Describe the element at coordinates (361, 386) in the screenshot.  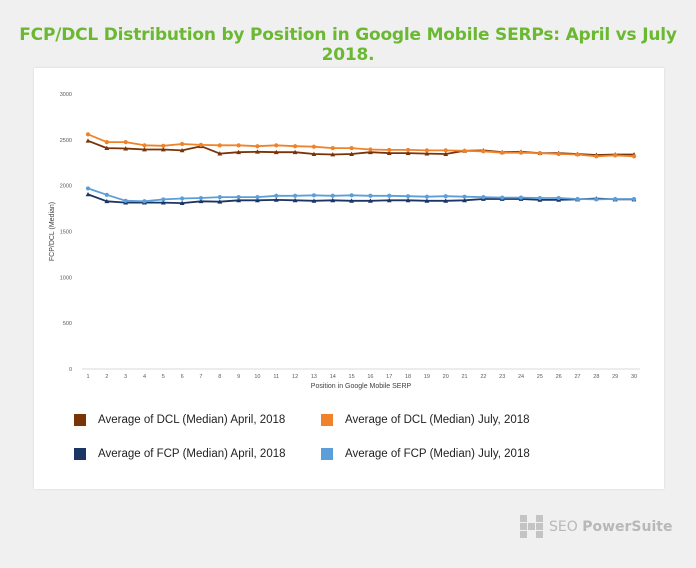
I see `x-axis-title: Position in Google Mobile SERP` at that location.